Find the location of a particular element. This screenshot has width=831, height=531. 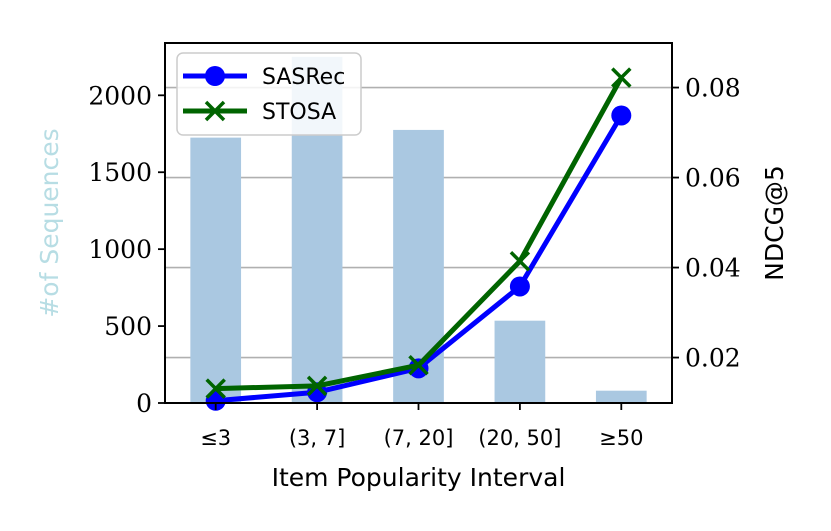

y2-tick-label-3: 0.08 is located at coordinates (713, 88).